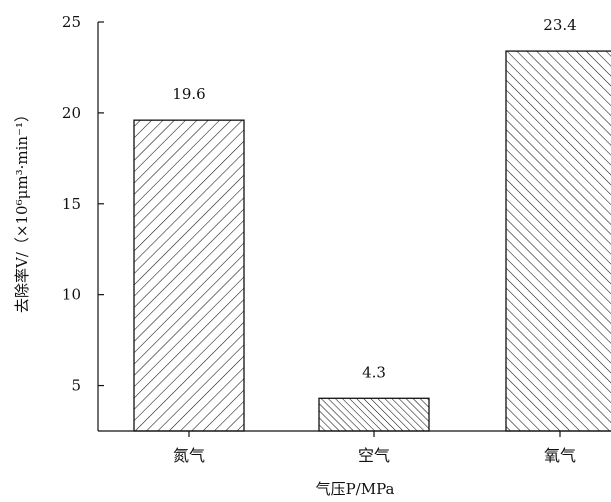  Describe the element at coordinates (188, 94) in the screenshot. I see `data-label-1: 19.6` at that location.